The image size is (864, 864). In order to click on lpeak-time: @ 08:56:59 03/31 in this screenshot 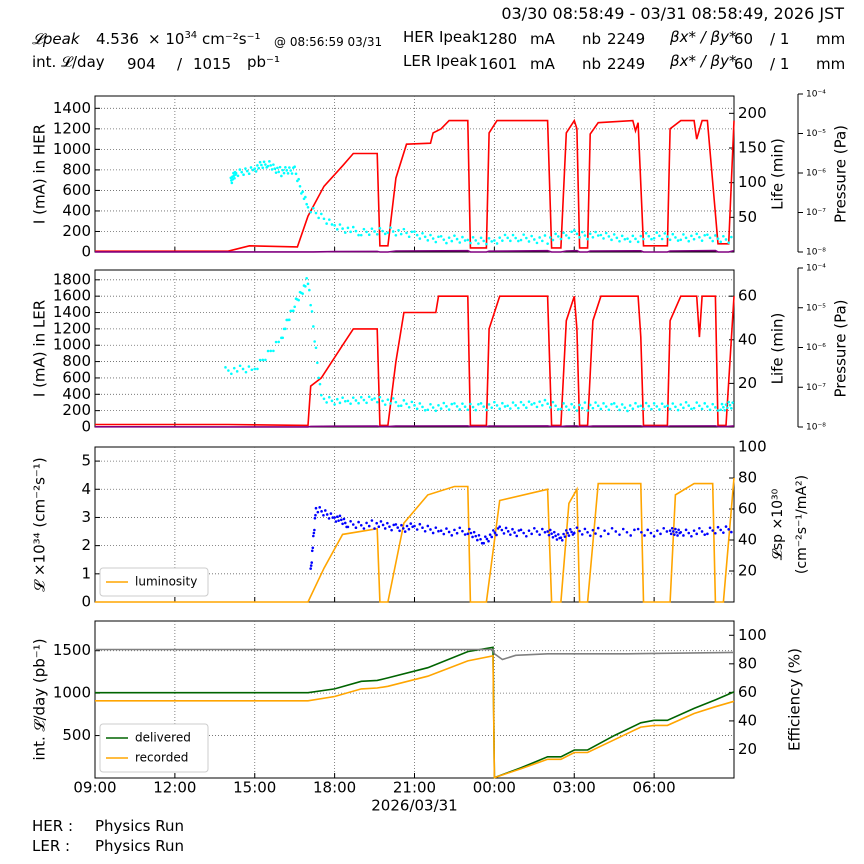, I will do `click(328, 42)`.